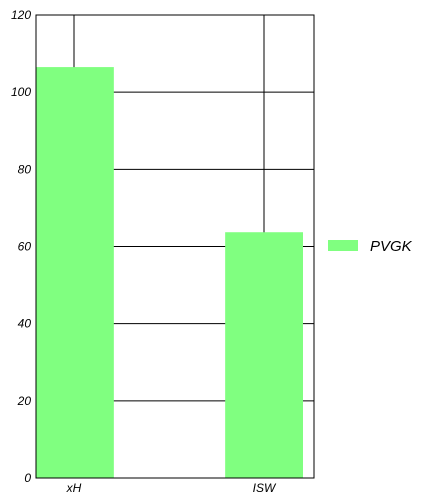 This screenshot has width=441, height=504. Describe the element at coordinates (171, 488) in the screenshot. I see `x-axis: xH ISW` at that location.